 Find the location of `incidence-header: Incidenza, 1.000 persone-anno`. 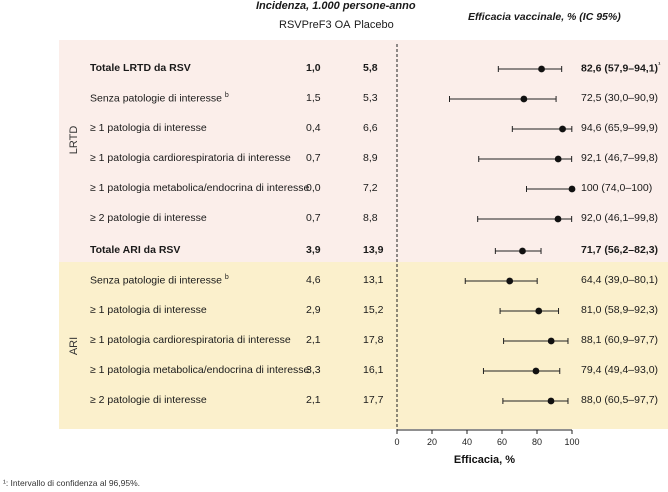

incidence-header: Incidenza, 1.000 persone-anno is located at coordinates (336, 6).